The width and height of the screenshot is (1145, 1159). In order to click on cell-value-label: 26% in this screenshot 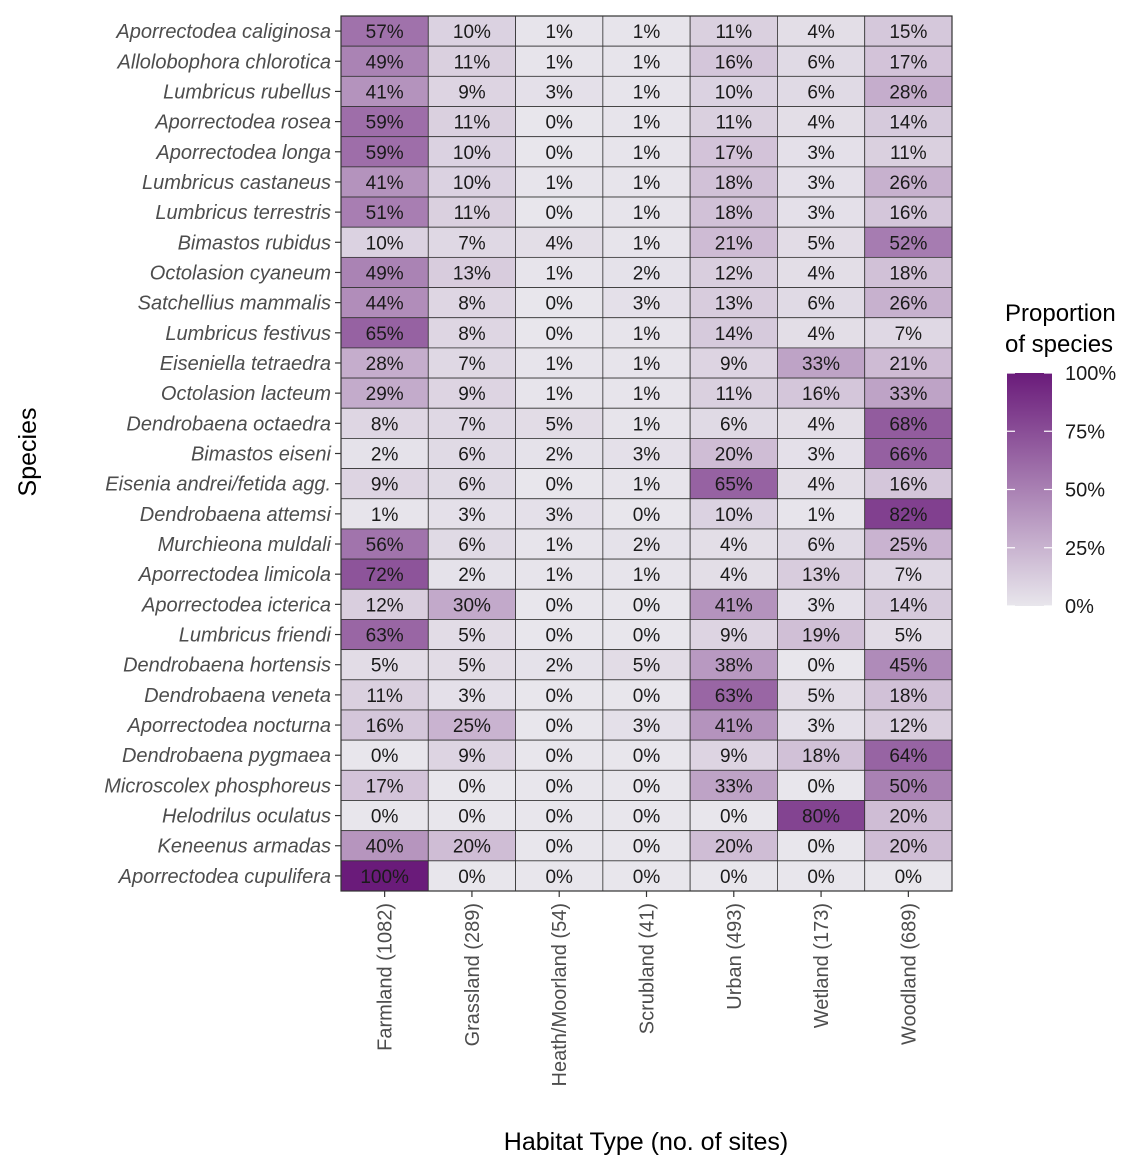, I will do `click(908, 304)`.